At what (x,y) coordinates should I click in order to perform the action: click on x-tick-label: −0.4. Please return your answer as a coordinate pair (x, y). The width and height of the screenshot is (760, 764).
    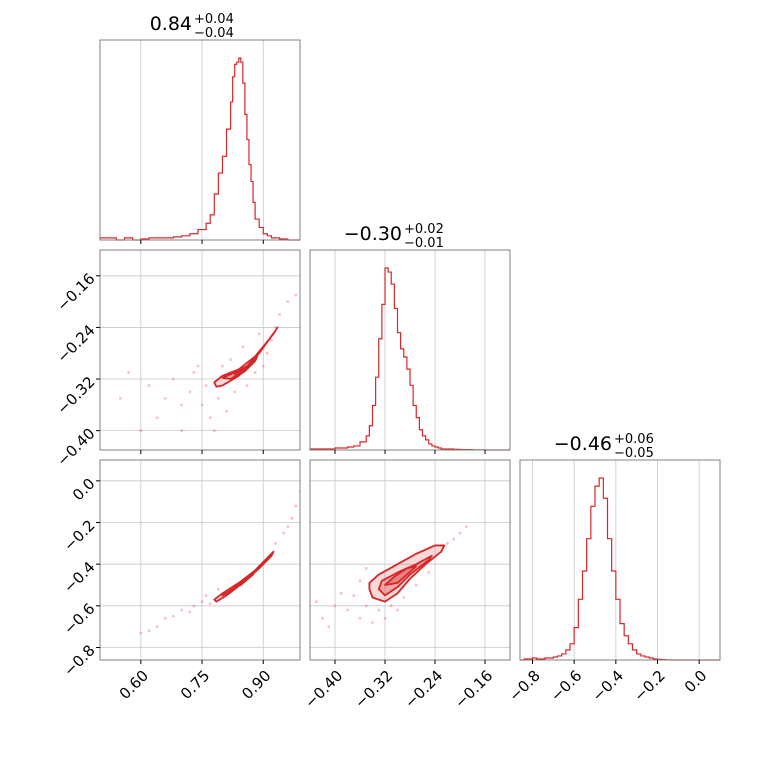
    Looking at the image, I should click on (608, 686).